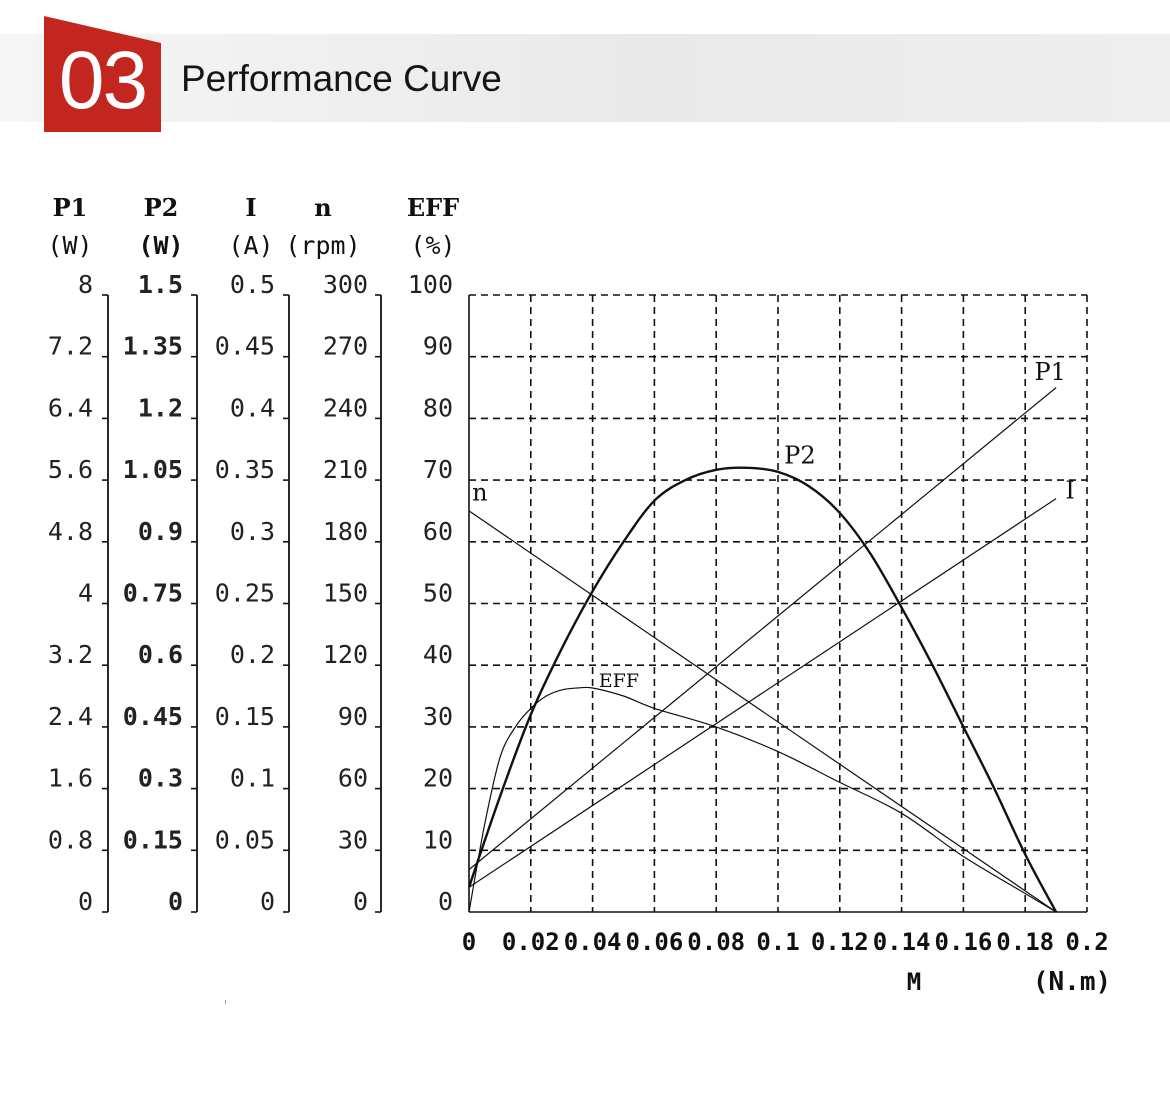 The width and height of the screenshot is (1170, 1096). Describe the element at coordinates (469, 942) in the screenshot. I see `x-tick-label: 0` at that location.